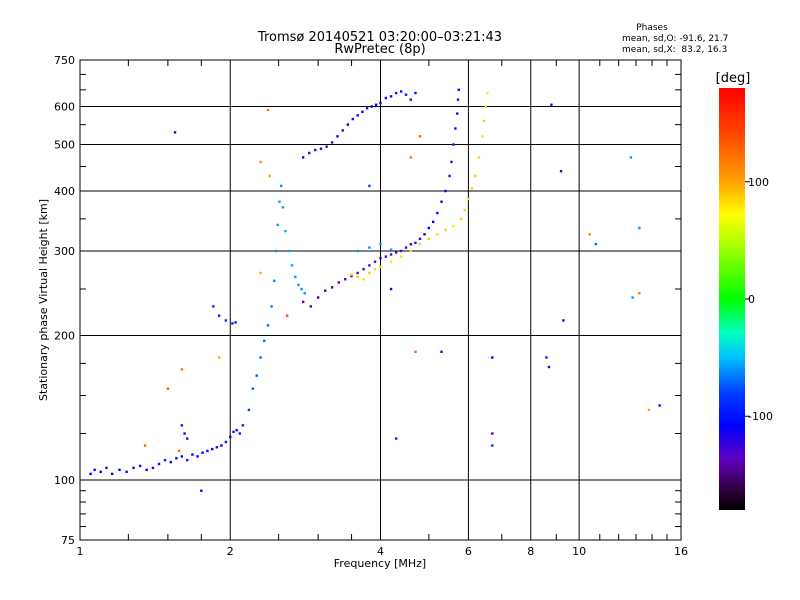 This screenshot has width=800, height=600. What do you see at coordinates (758, 182) in the screenshot?
I see `colorbar-tick-label: 100` at bounding box center [758, 182].